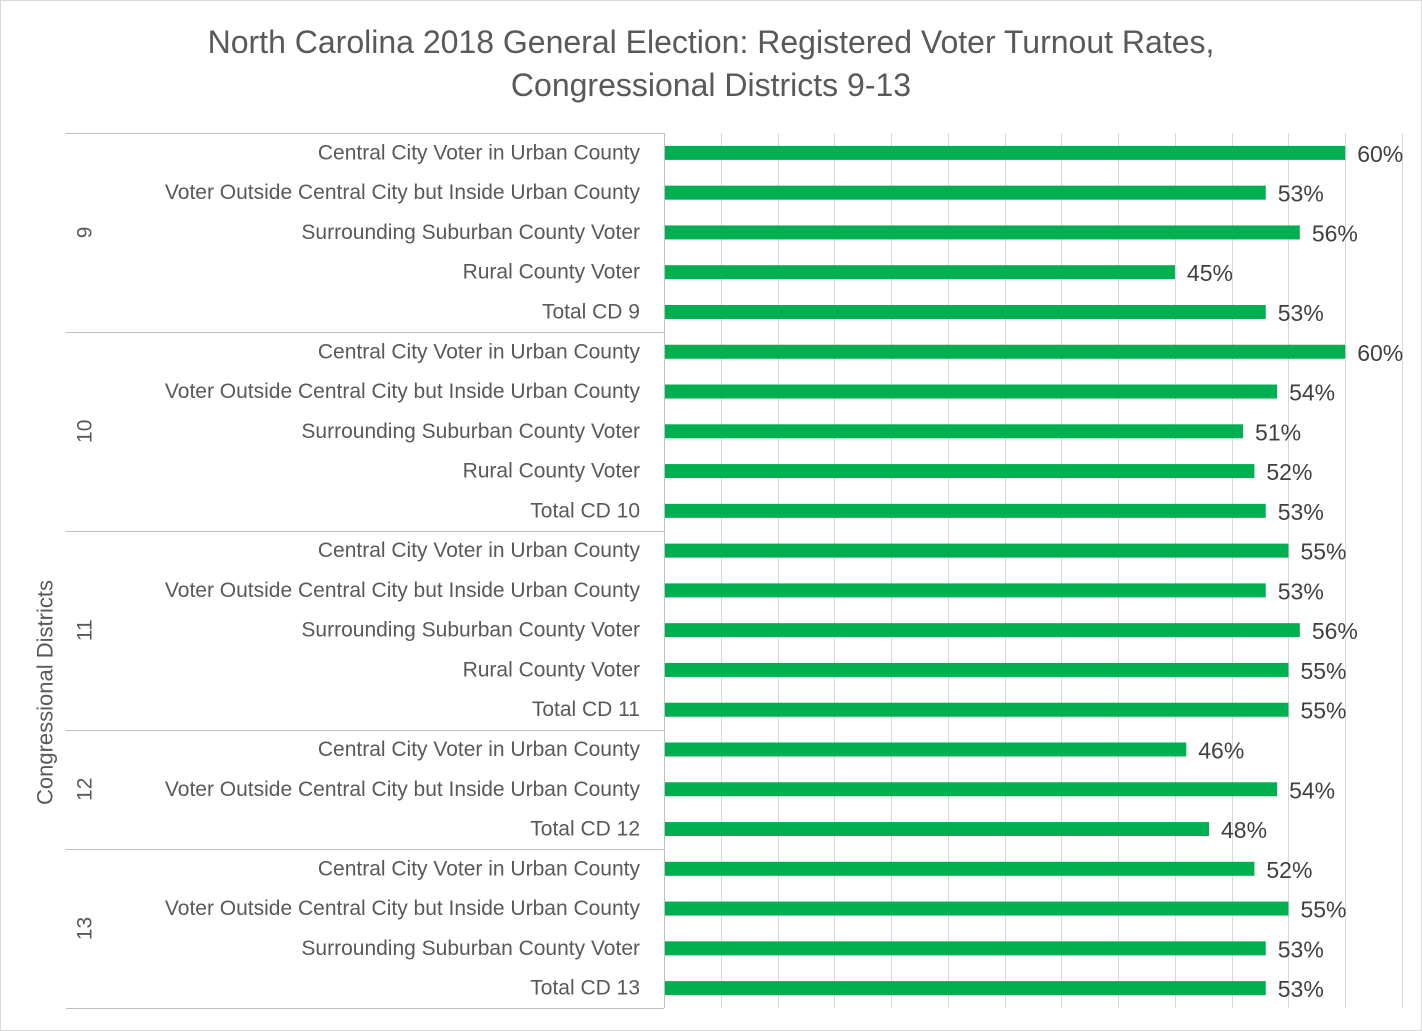 The image size is (1422, 1031). I want to click on data-label: 48%, so click(1244, 830).